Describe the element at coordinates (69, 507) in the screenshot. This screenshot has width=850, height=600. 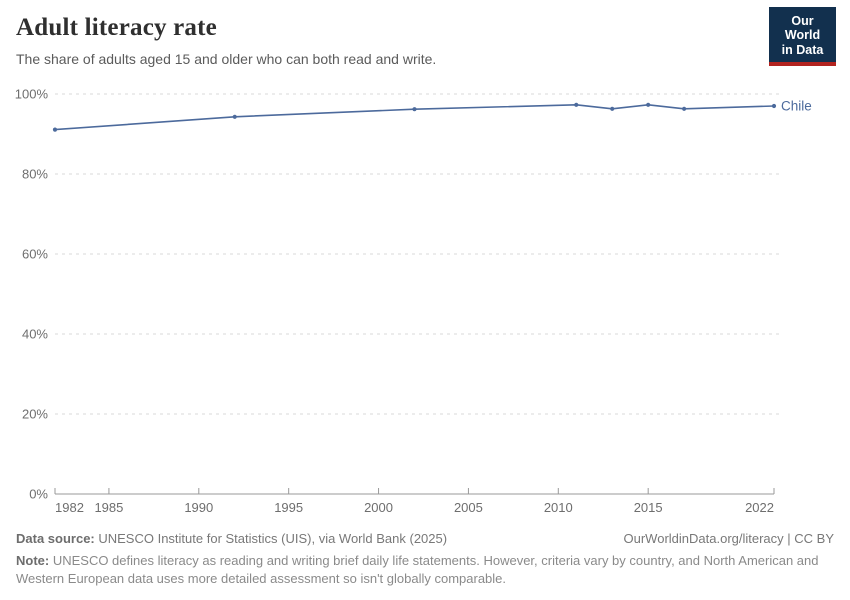
I see `x-axis-tick-label: 1982` at that location.